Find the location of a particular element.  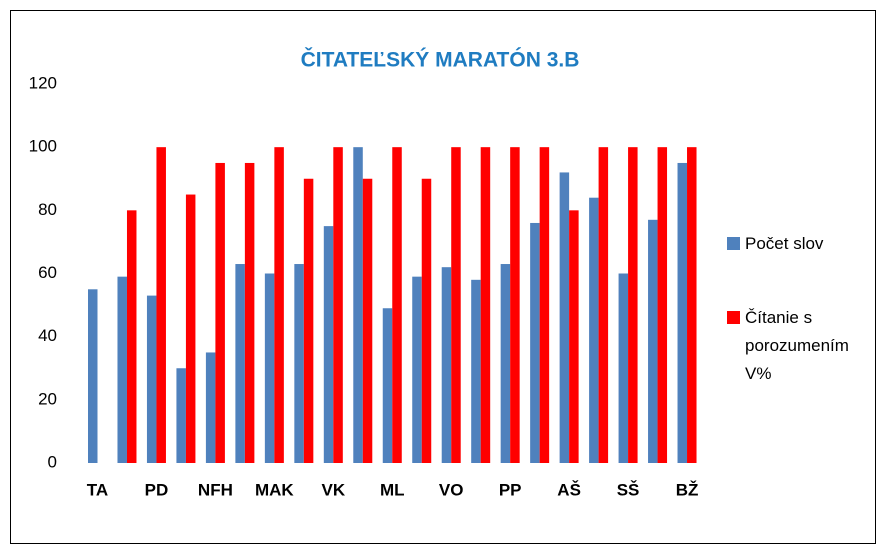

legend: Počet slov Čítanie s porozumením V% is located at coordinates (792, 332).